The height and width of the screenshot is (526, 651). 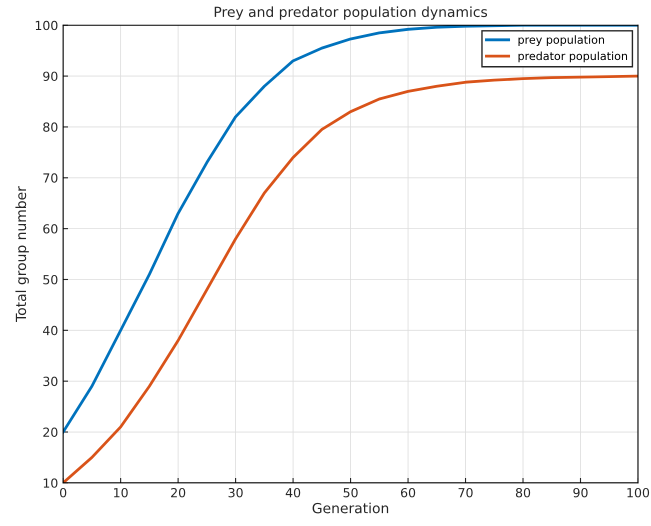 I want to click on x-tick-label: 0, so click(x=63, y=493).